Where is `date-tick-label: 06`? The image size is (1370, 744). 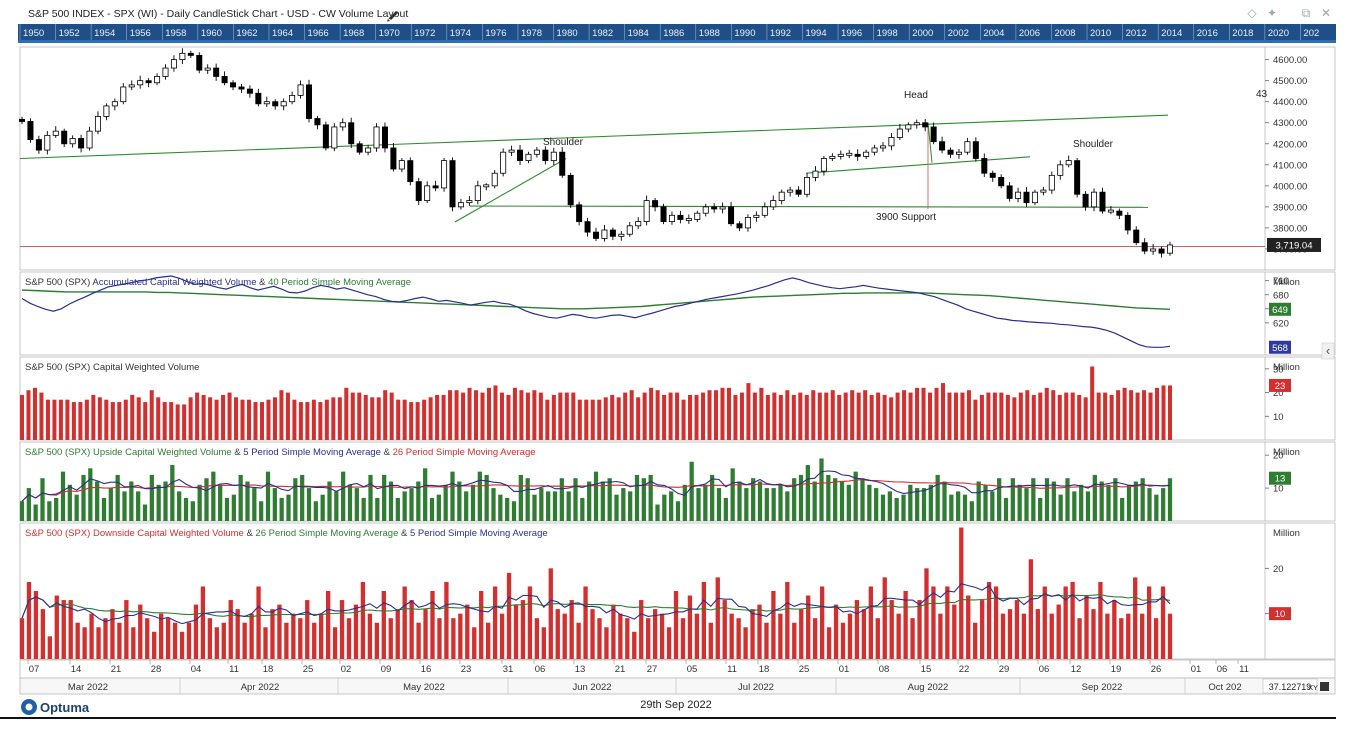 date-tick-label: 06 is located at coordinates (1222, 669).